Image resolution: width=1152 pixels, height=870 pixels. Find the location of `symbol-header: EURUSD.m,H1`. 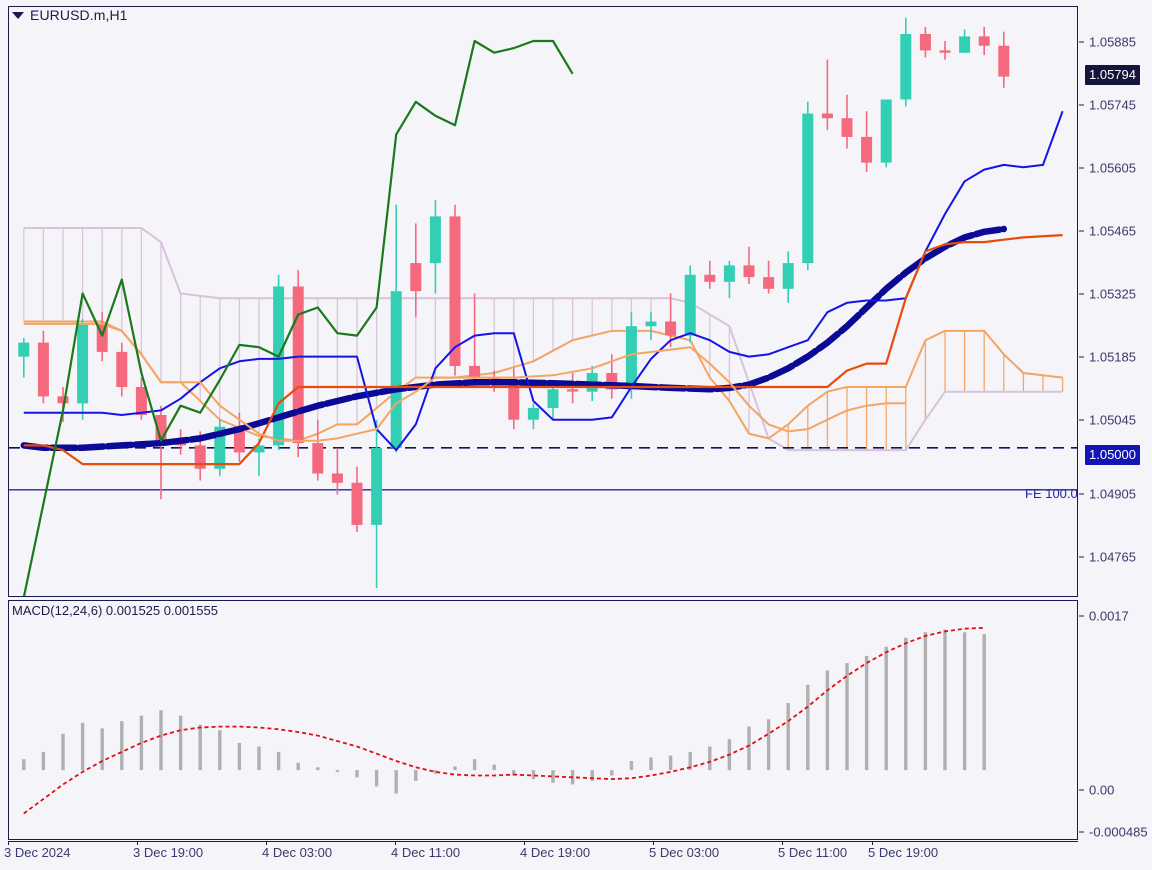

symbol-header: EURUSD.m,H1 is located at coordinates (70, 15).